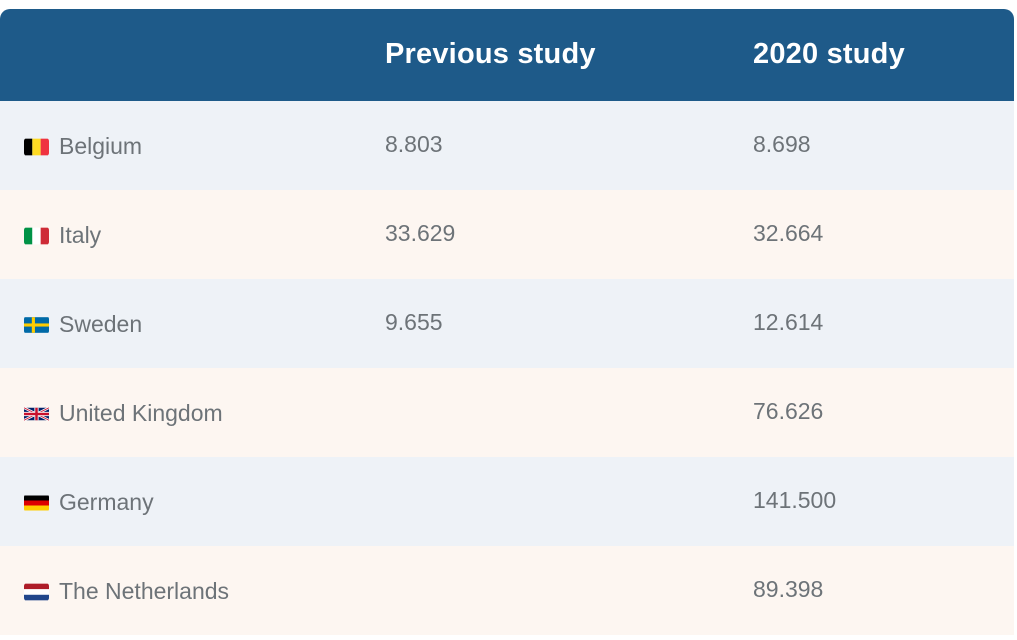  Describe the element at coordinates (782, 144) in the screenshot. I see `study-2020-value: 8.698` at that location.